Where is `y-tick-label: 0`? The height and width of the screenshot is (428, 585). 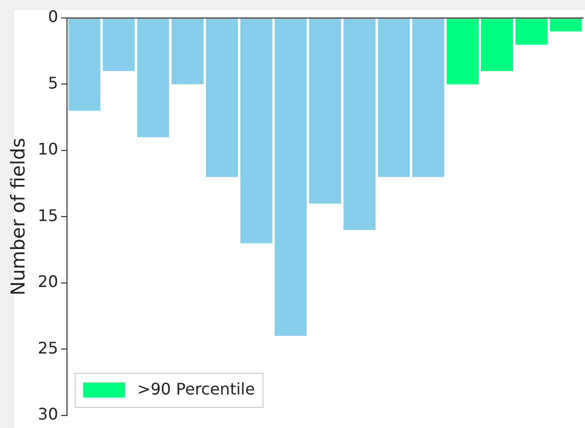
y-tick-label: 0 is located at coordinates (53, 16).